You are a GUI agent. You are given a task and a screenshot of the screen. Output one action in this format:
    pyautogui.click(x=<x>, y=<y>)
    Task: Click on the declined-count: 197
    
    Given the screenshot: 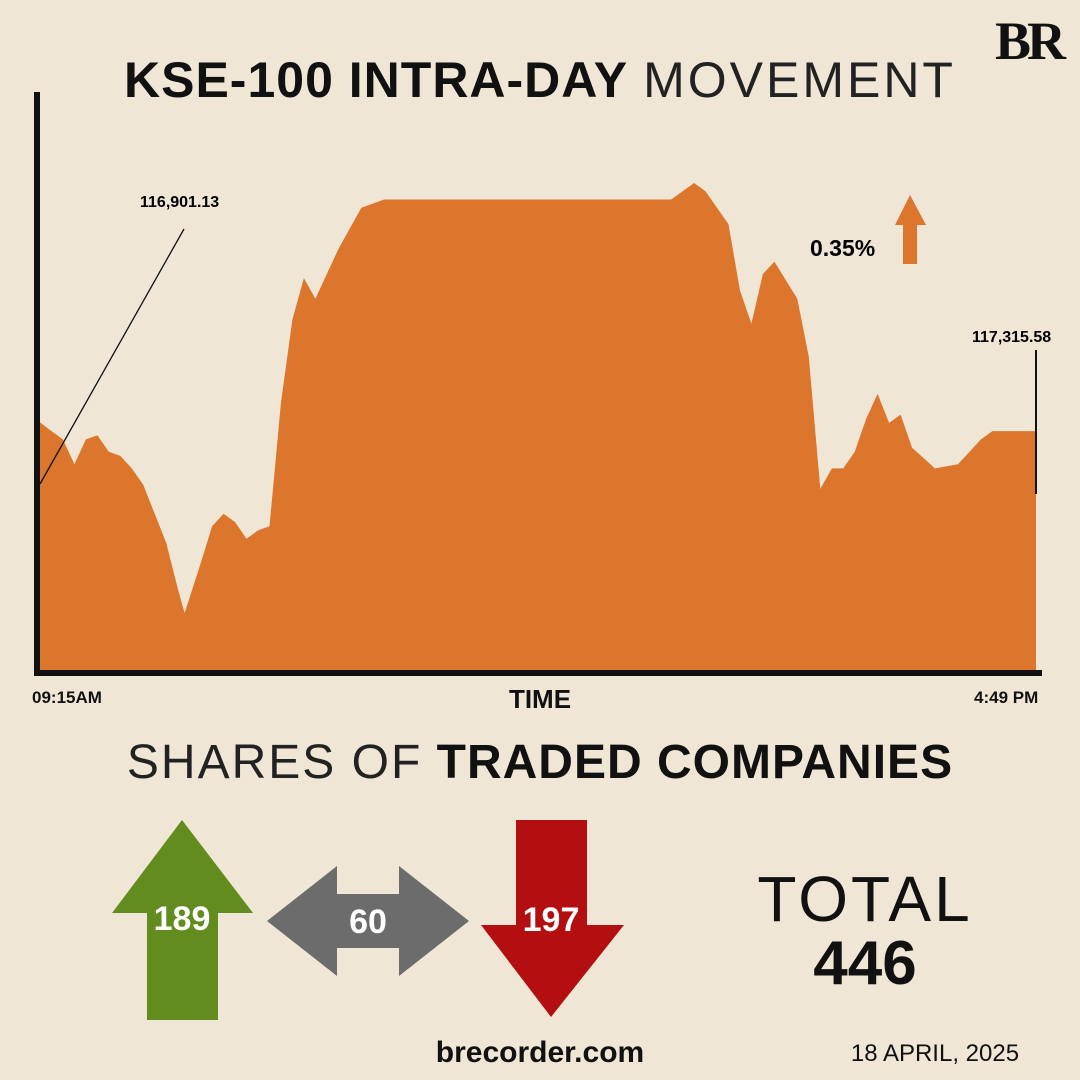 What is the action you would take?
    pyautogui.click(x=551, y=920)
    